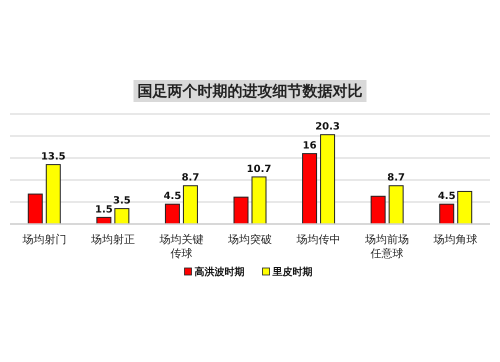  I want to click on data-label: 3.5, so click(122, 201).